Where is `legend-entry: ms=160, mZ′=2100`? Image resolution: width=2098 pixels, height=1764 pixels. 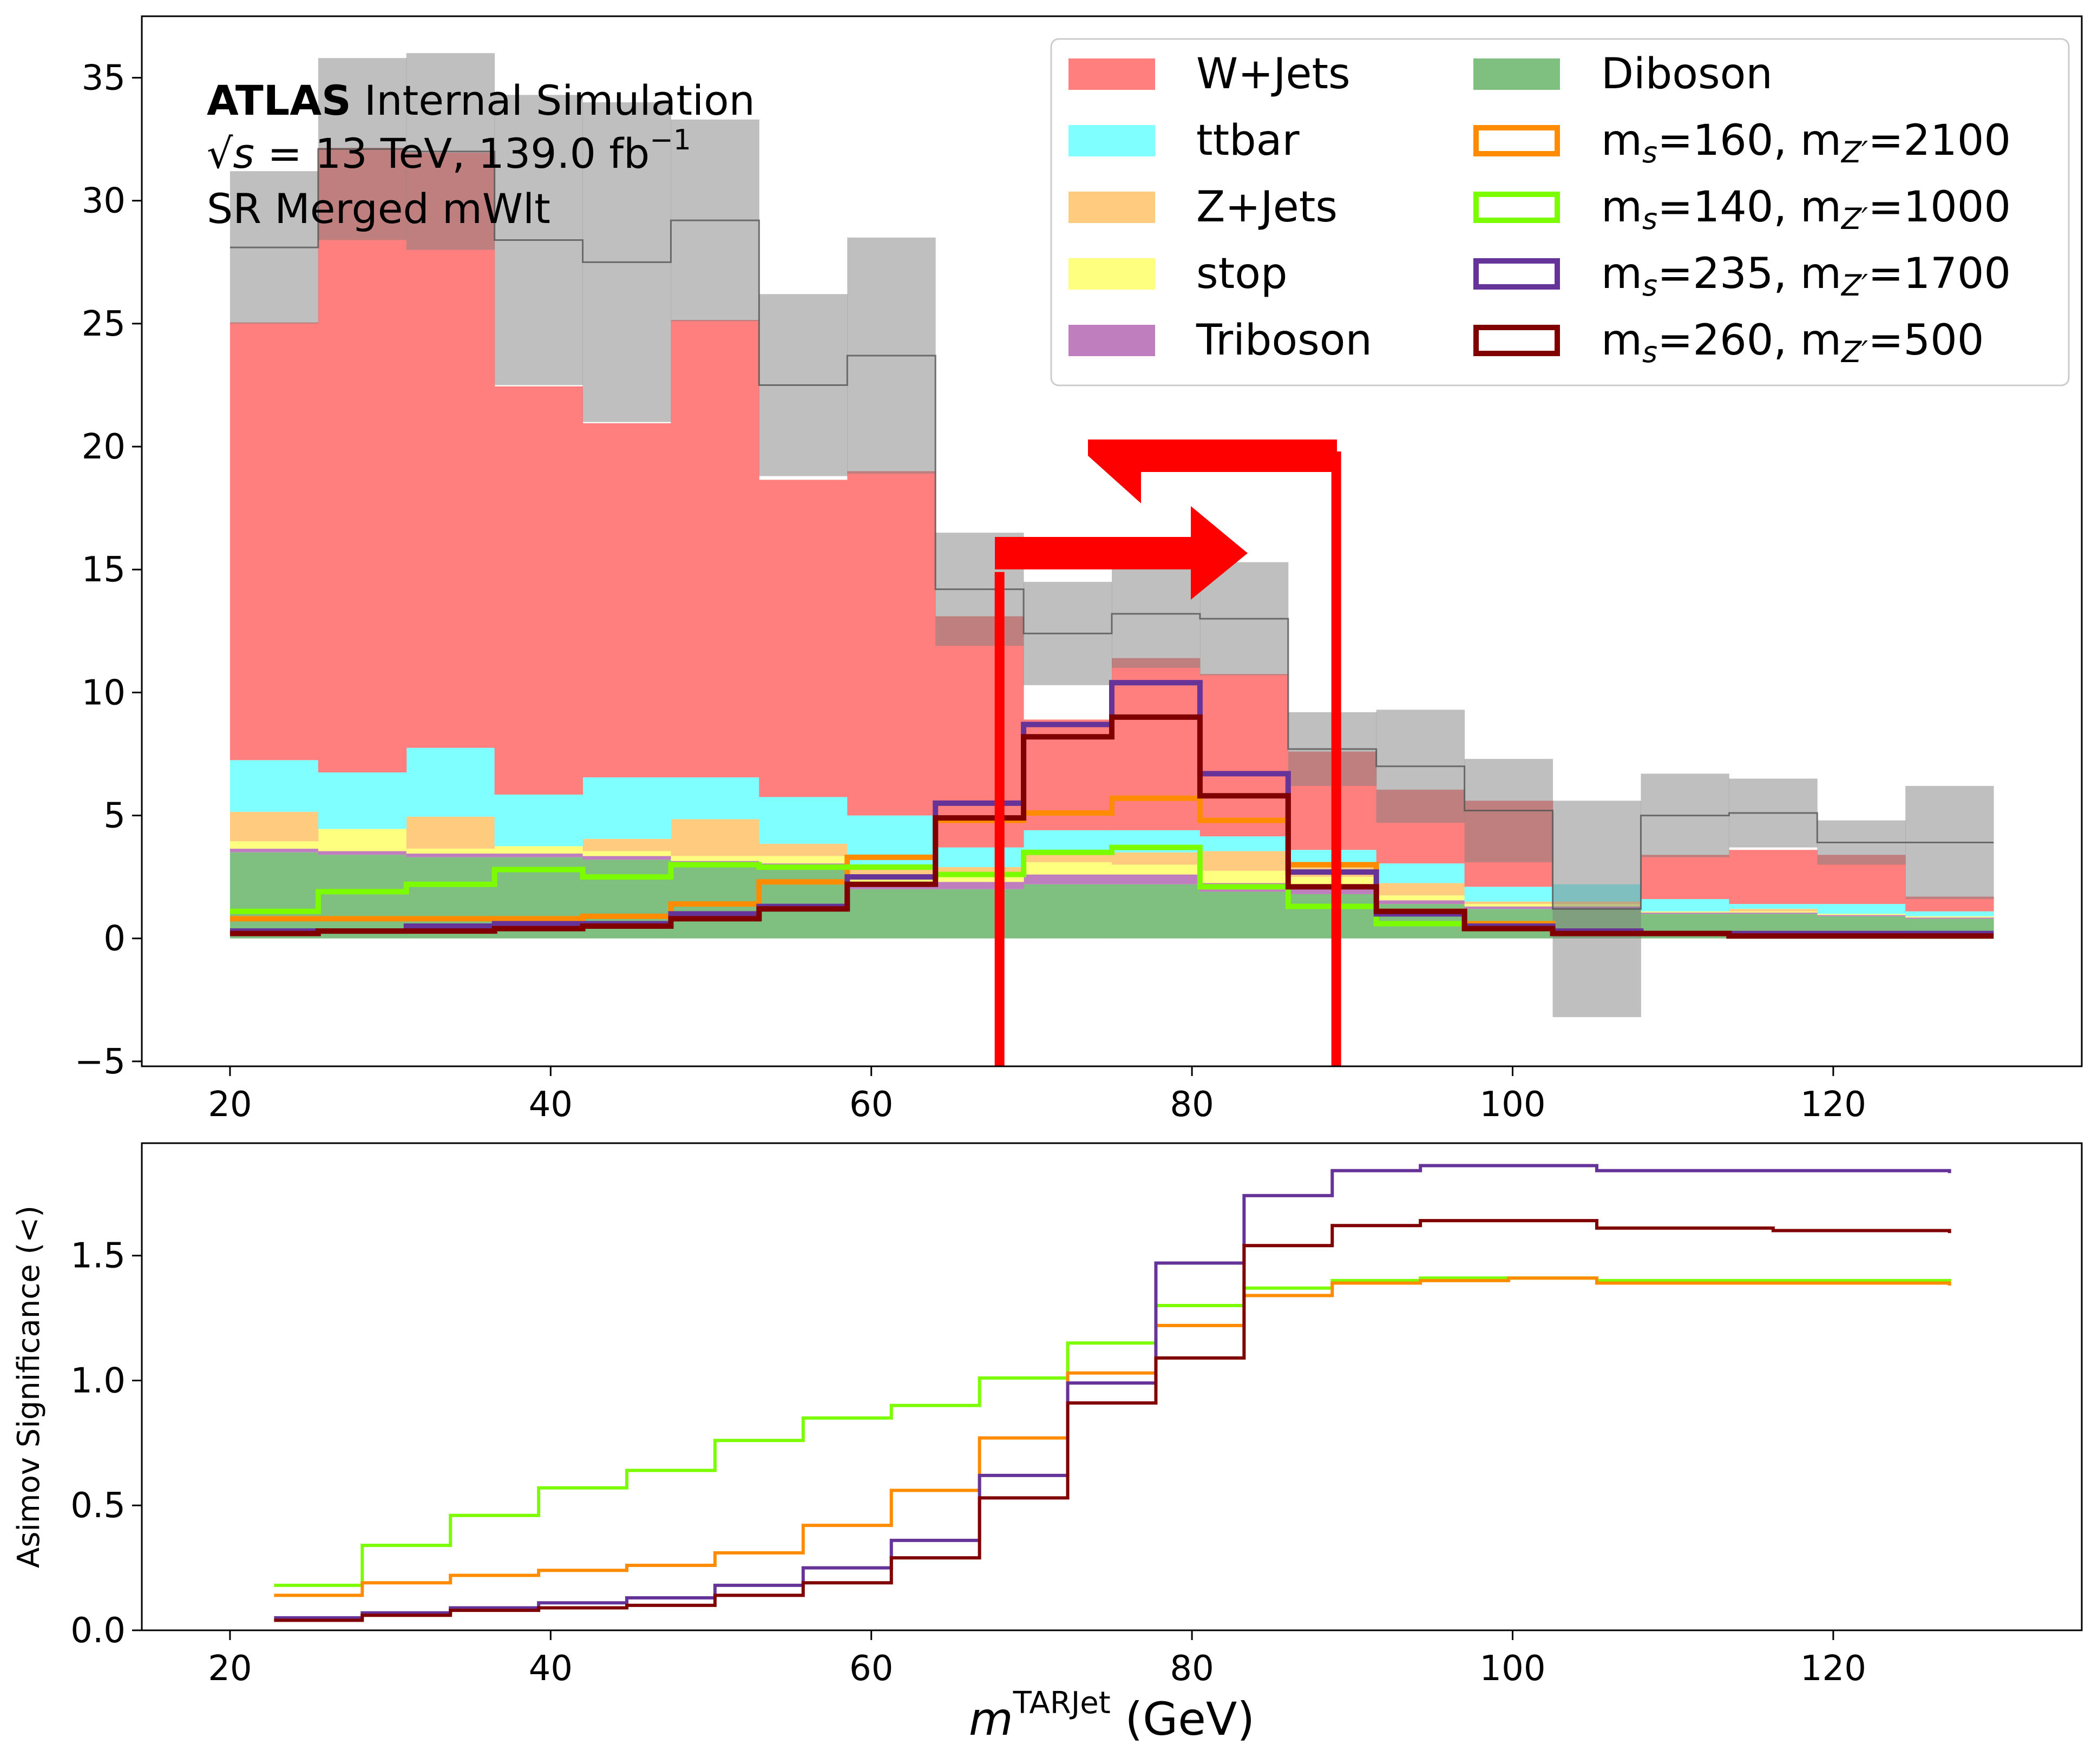
legend-entry: ms=160, mZ′=2100 is located at coordinates (1742, 143).